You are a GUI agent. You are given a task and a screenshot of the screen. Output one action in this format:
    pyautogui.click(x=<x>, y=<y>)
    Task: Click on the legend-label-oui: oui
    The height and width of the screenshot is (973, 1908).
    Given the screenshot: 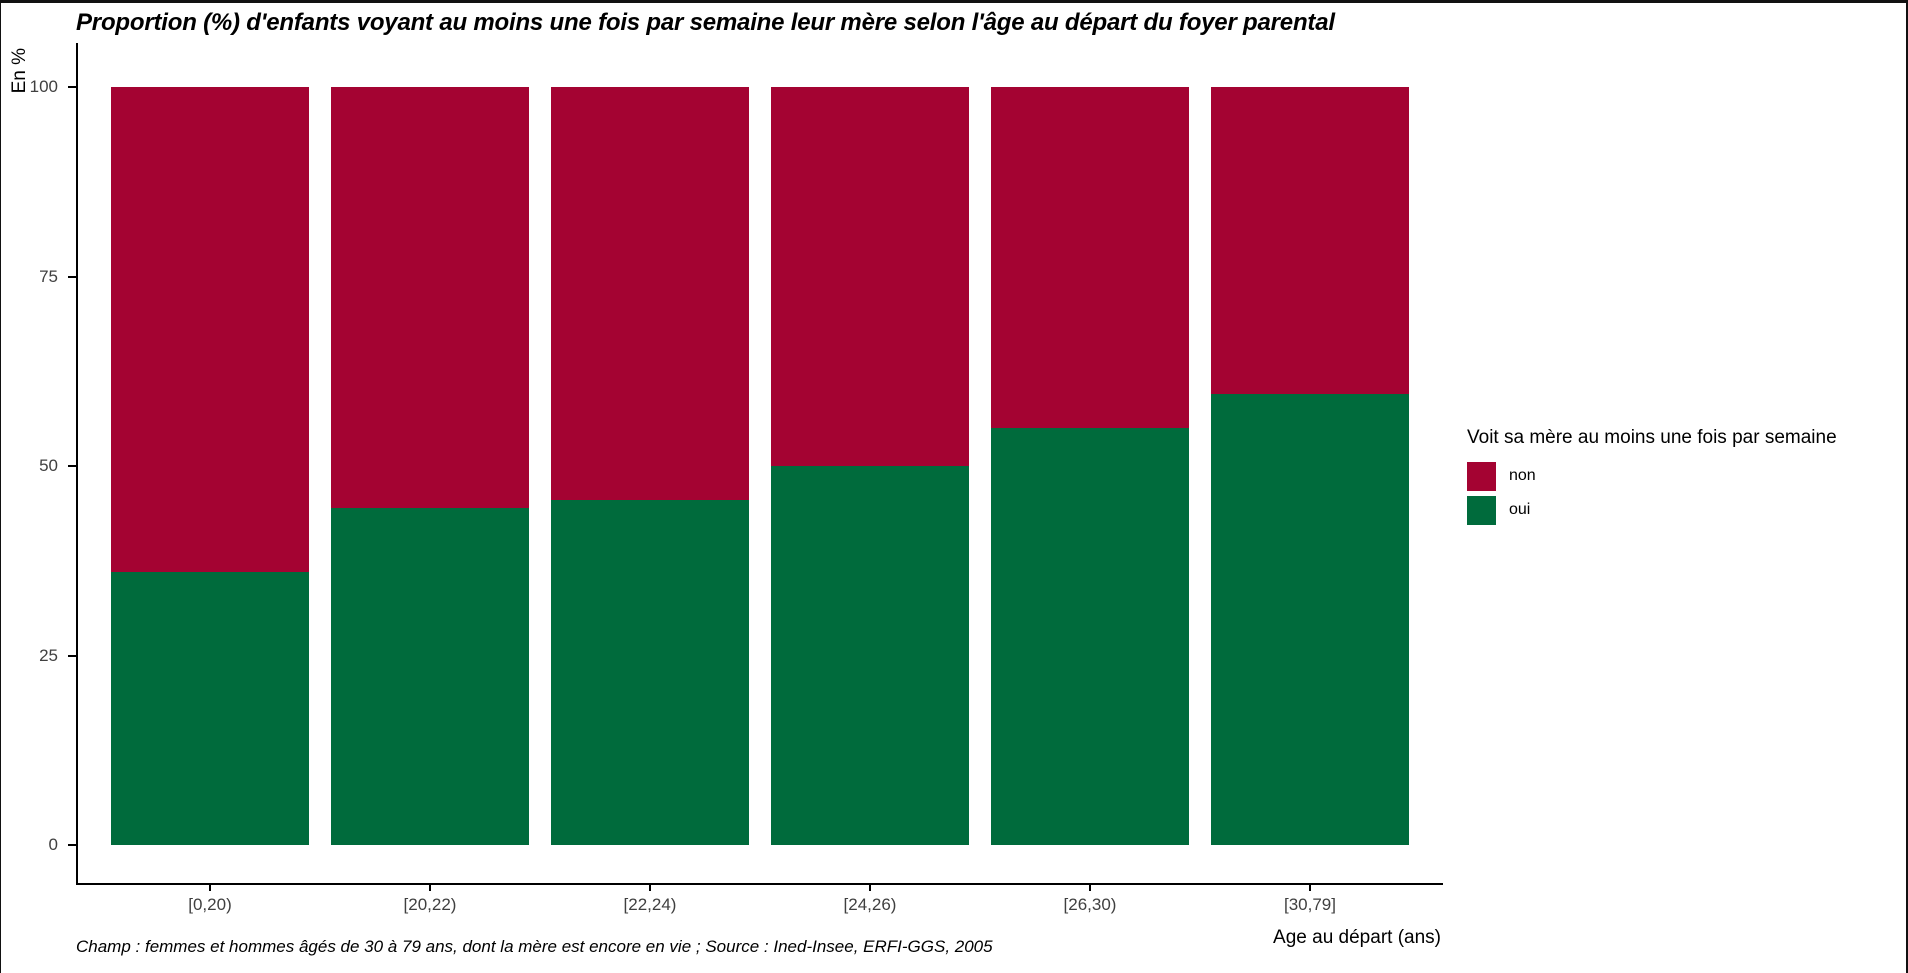 What is the action you would take?
    pyautogui.click(x=1520, y=509)
    